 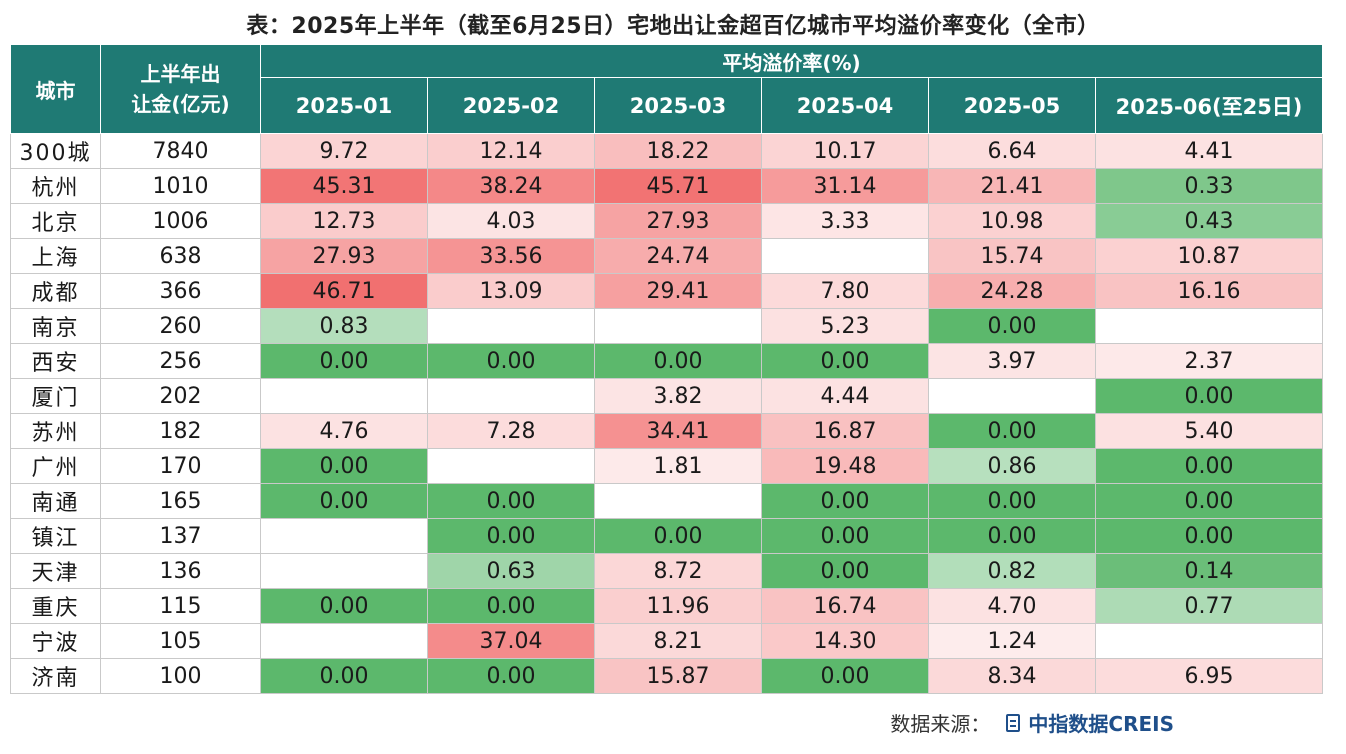 What do you see at coordinates (1012, 105) in the screenshot?
I see `header-month: 2025-05` at bounding box center [1012, 105].